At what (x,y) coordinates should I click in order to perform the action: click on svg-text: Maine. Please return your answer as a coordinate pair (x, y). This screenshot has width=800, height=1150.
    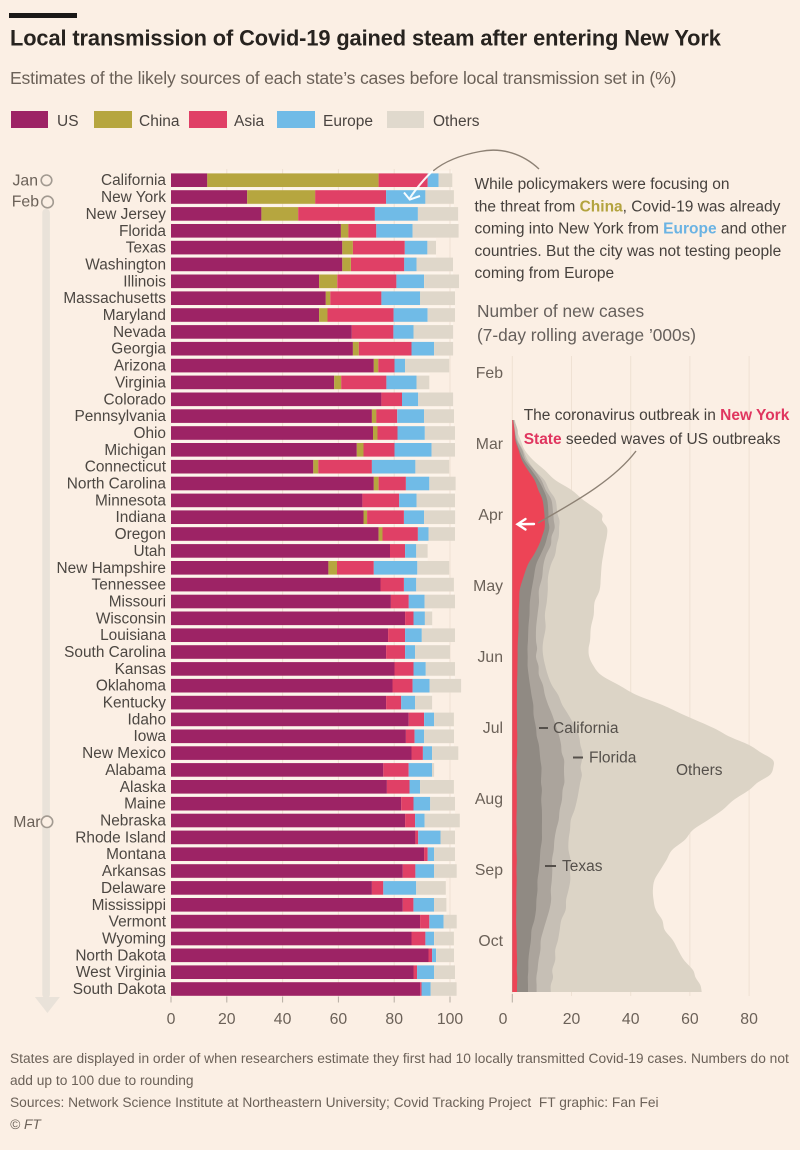
    Looking at the image, I should click on (145, 804).